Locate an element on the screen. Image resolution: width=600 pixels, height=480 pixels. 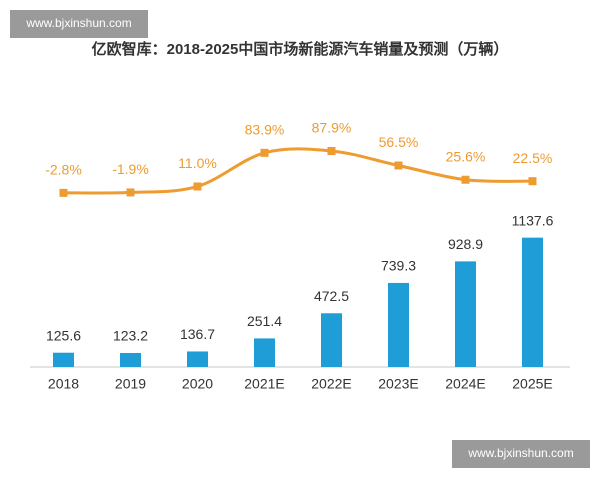
line-value-label: 83.9% is located at coordinates (265, 130).